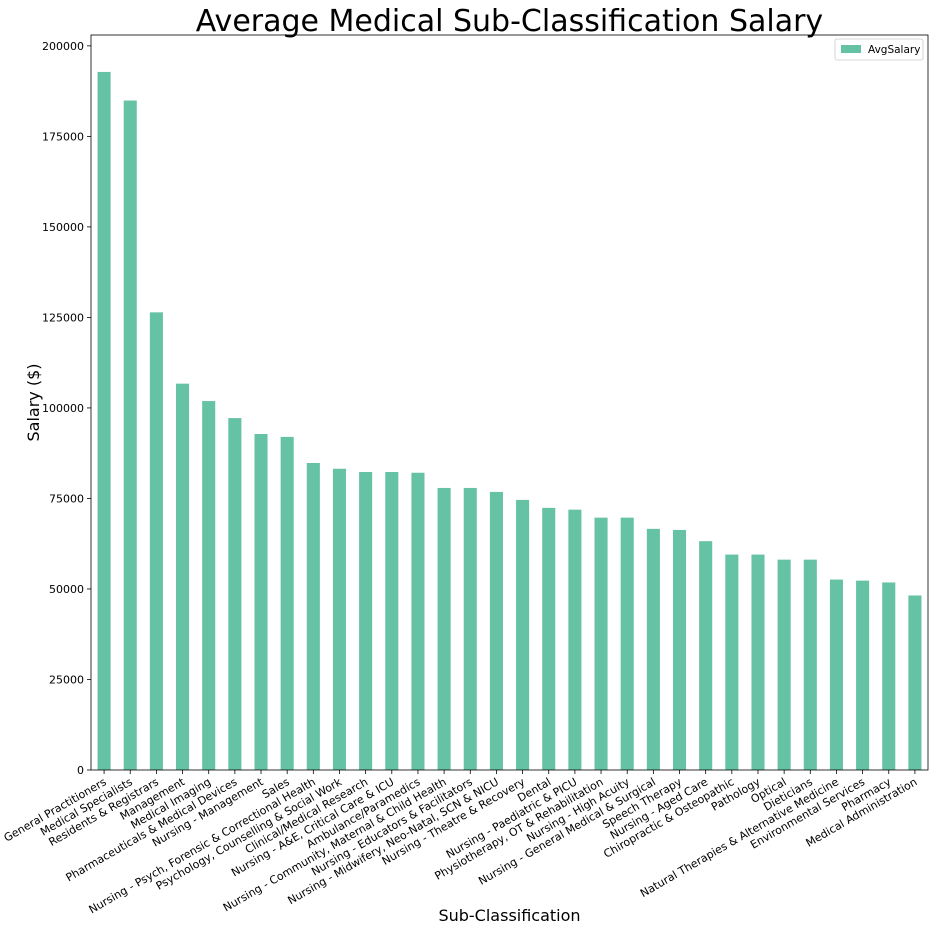 This screenshot has width=934, height=930. Describe the element at coordinates (66, 679) in the screenshot. I see `y-tick-label: 25000` at that location.